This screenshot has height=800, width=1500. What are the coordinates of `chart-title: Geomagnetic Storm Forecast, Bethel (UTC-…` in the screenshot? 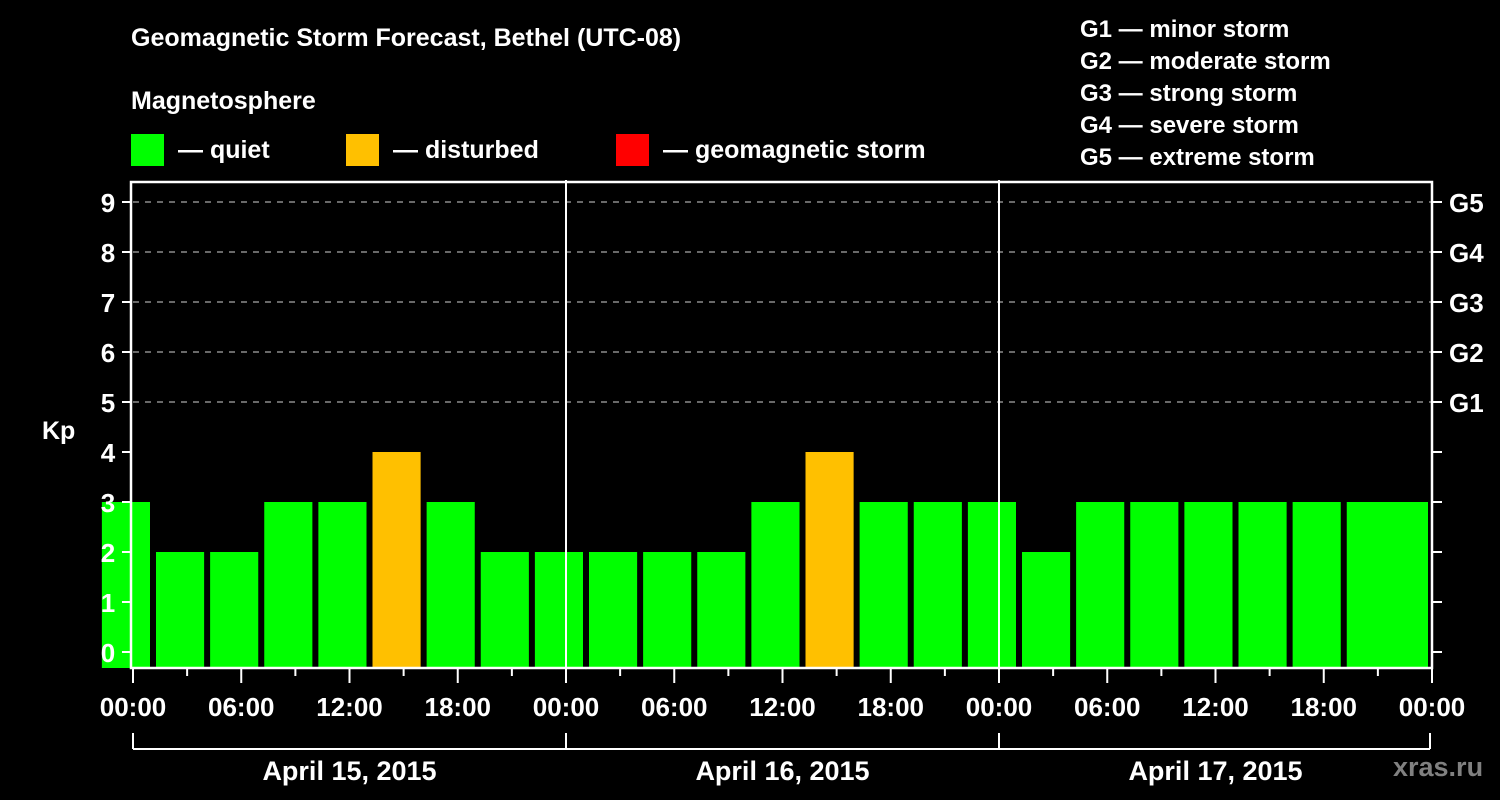 It's located at (406, 38).